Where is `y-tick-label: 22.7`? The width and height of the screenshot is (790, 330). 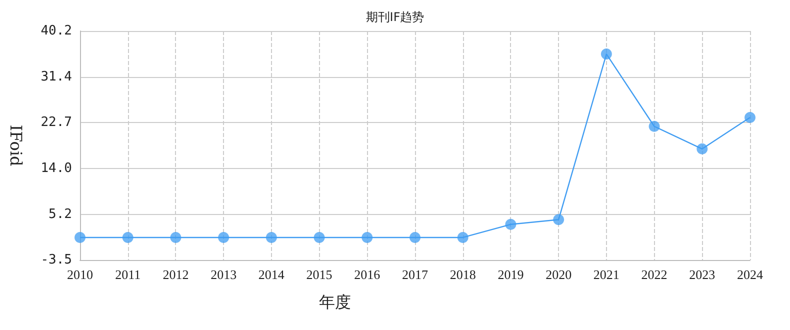 y-tick-label: 22.7 is located at coordinates (56, 122).